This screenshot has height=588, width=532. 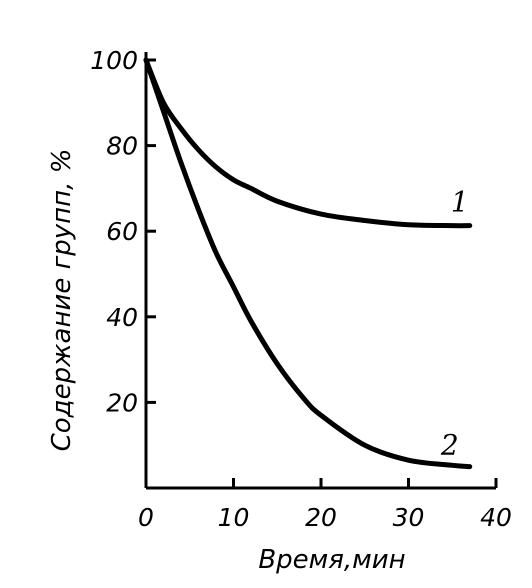 What do you see at coordinates (62, 300) in the screenshot?
I see `y-axis-label: Содержание групп, %` at bounding box center [62, 300].